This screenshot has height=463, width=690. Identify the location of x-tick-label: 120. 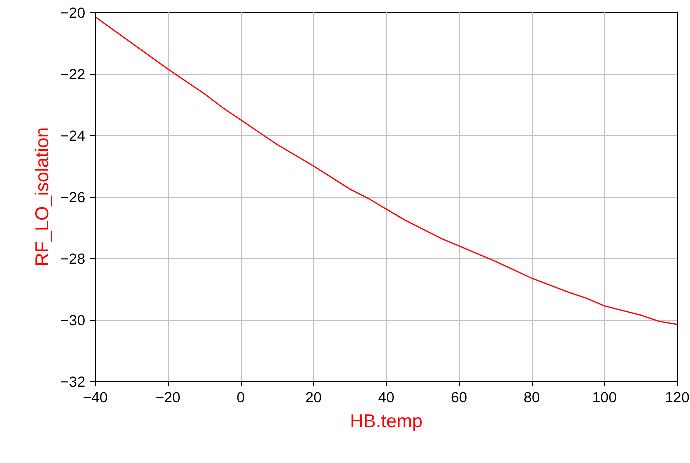
(677, 398).